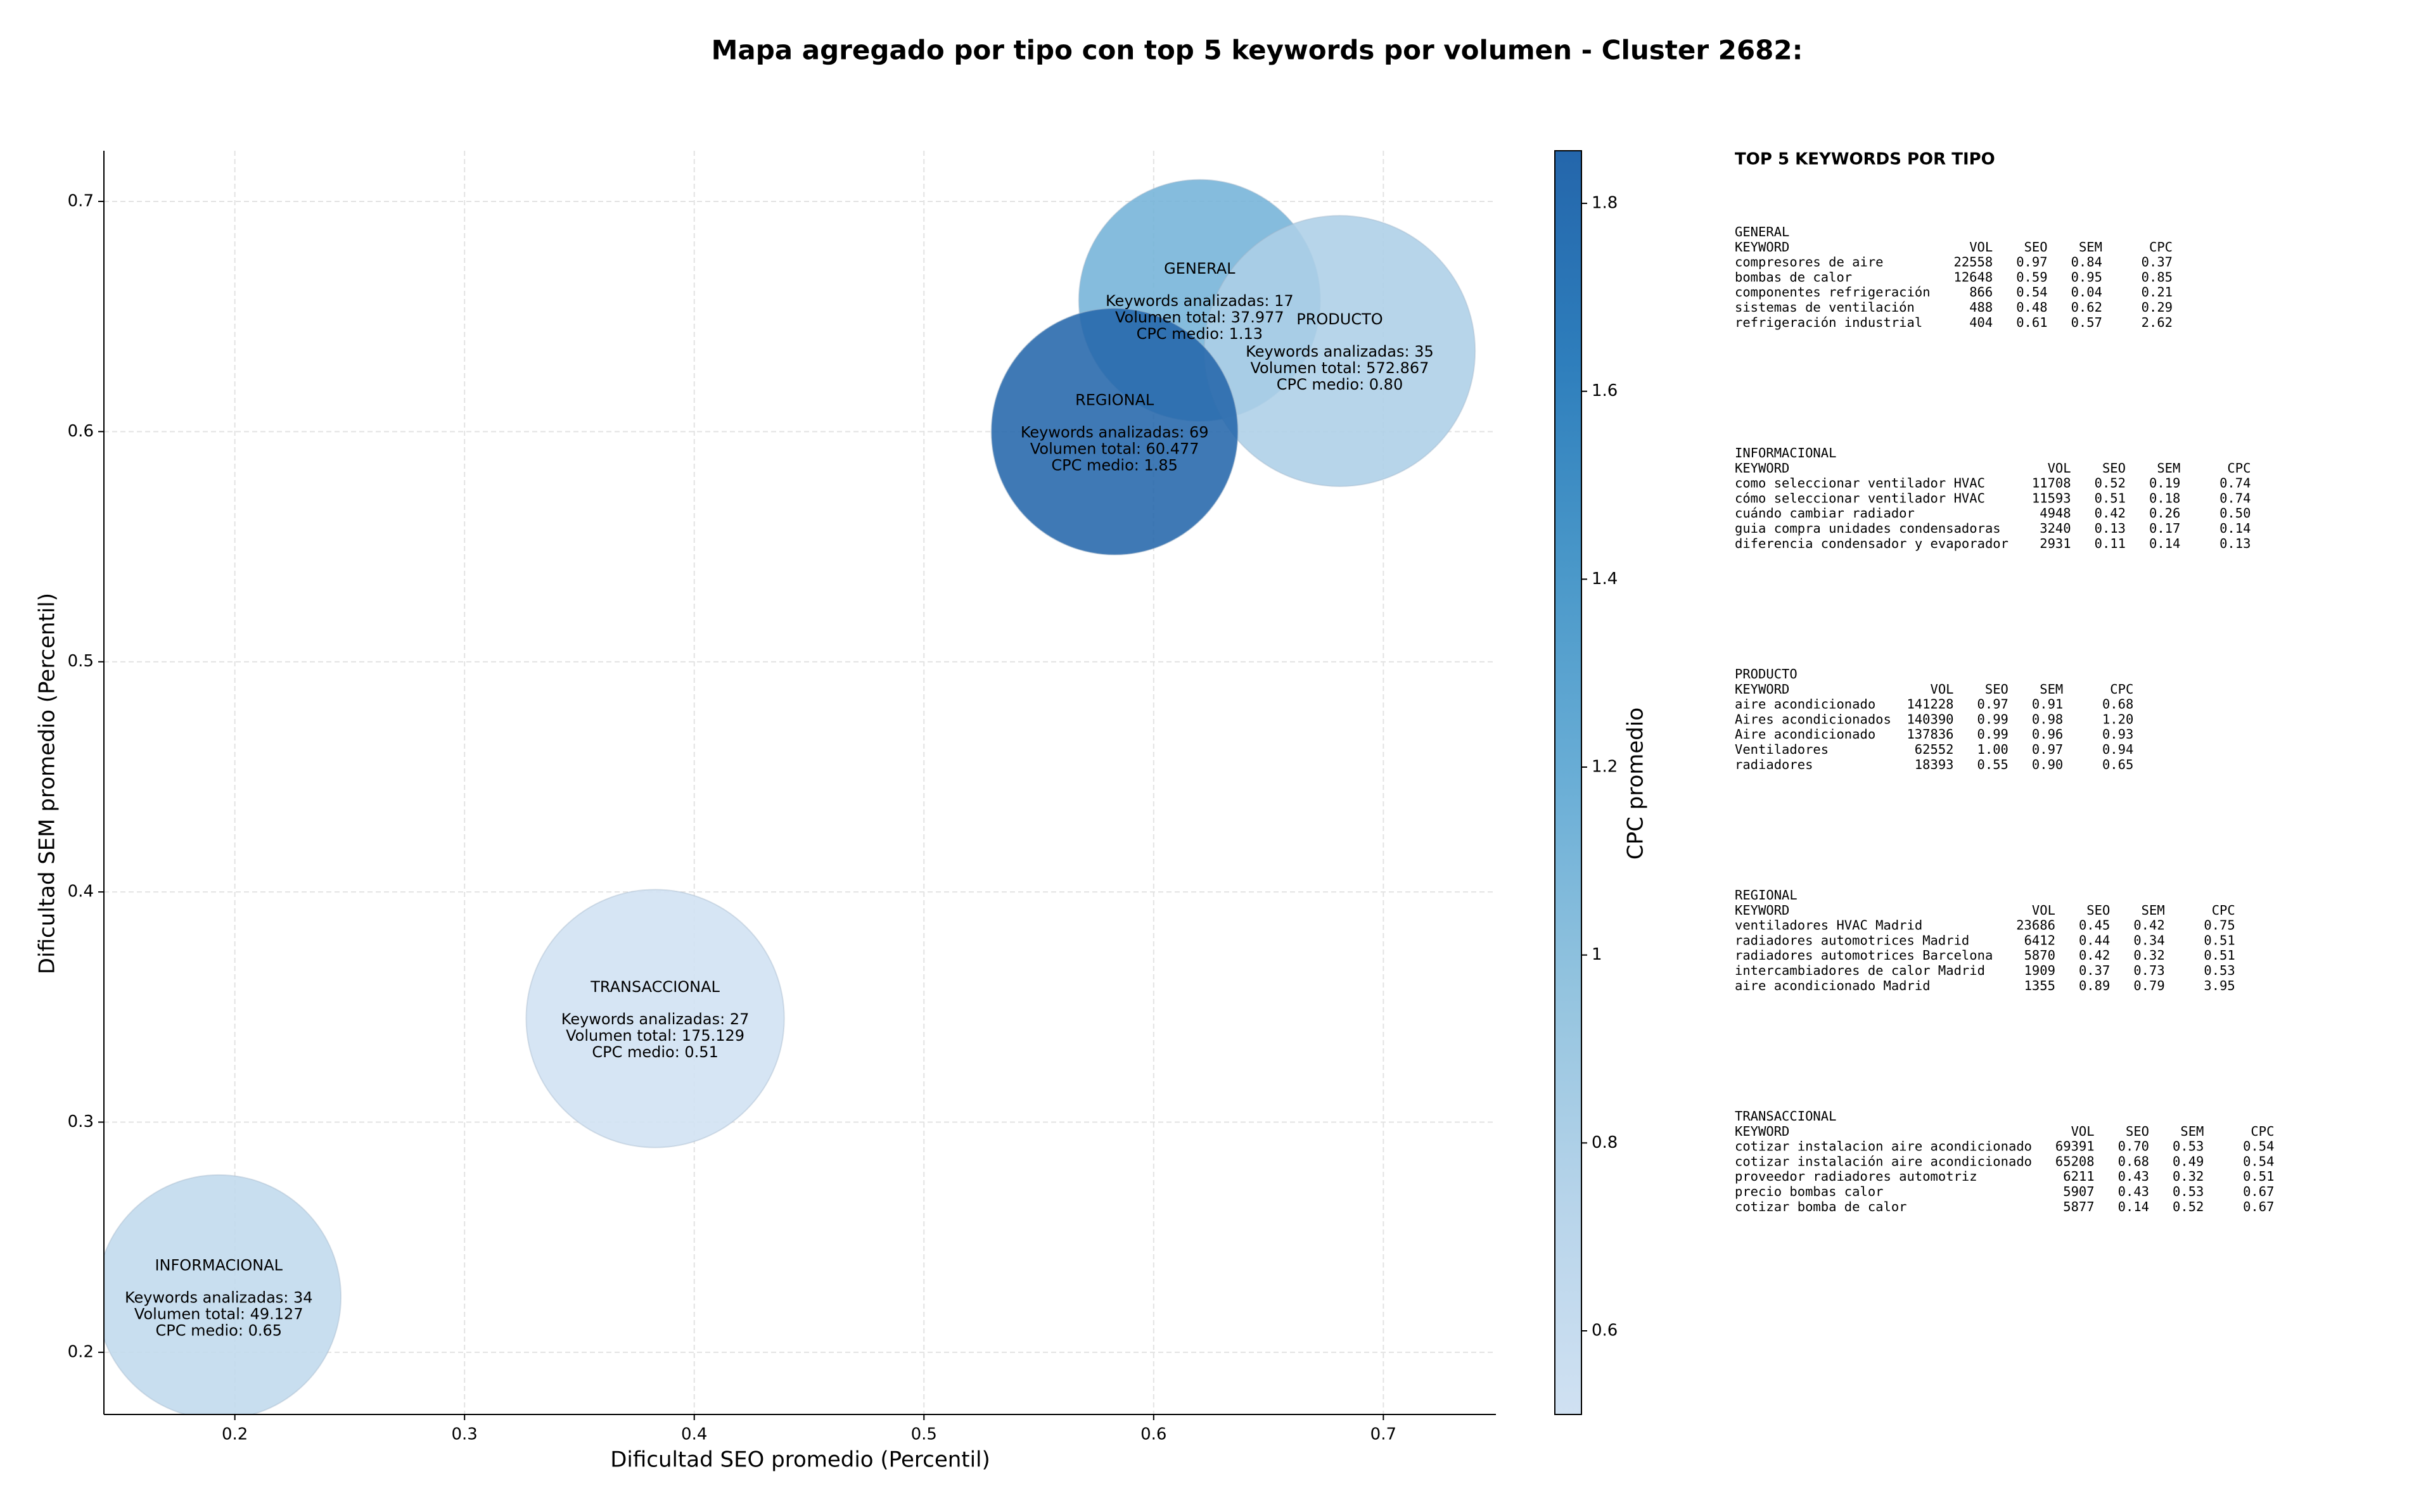 This screenshot has height=1512, width=2433. Describe the element at coordinates (2117, 719) in the screenshot. I see `table-cell: 1.20` at that location.